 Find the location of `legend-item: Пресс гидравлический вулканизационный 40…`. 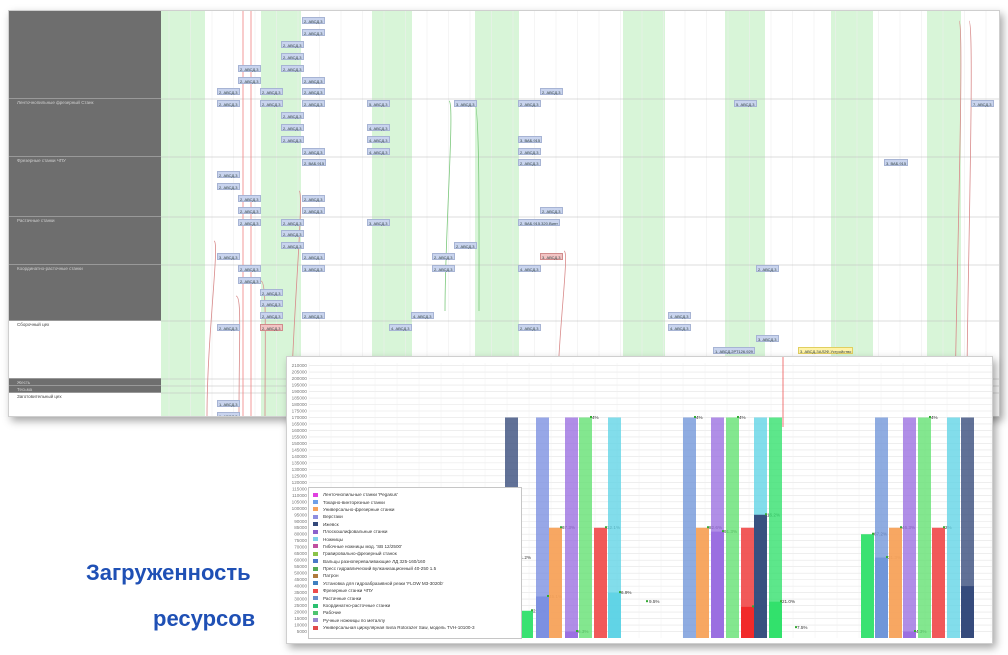

legend-item: Пресс гидравлический вулканизационный 40… is located at coordinates (417, 568).